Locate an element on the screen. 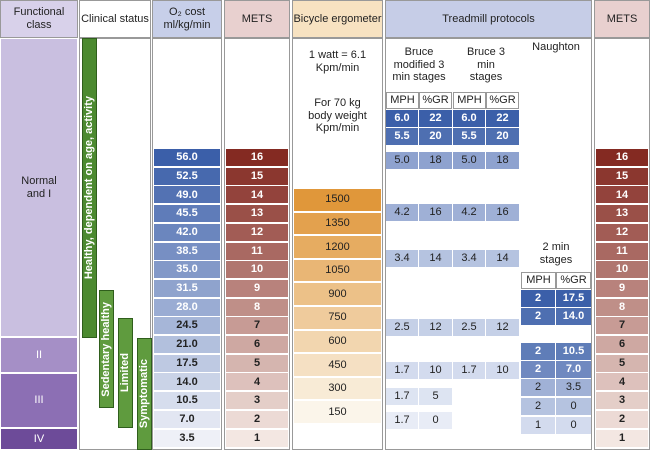 This screenshot has height=450, width=650. bicycle-cell: 1350 is located at coordinates (337, 224).